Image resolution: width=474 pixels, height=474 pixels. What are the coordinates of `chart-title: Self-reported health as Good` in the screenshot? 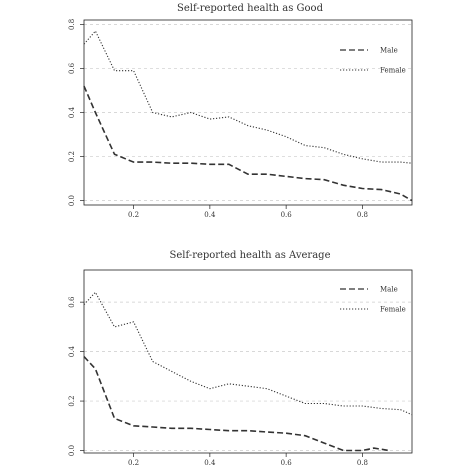 It's located at (250, 8).